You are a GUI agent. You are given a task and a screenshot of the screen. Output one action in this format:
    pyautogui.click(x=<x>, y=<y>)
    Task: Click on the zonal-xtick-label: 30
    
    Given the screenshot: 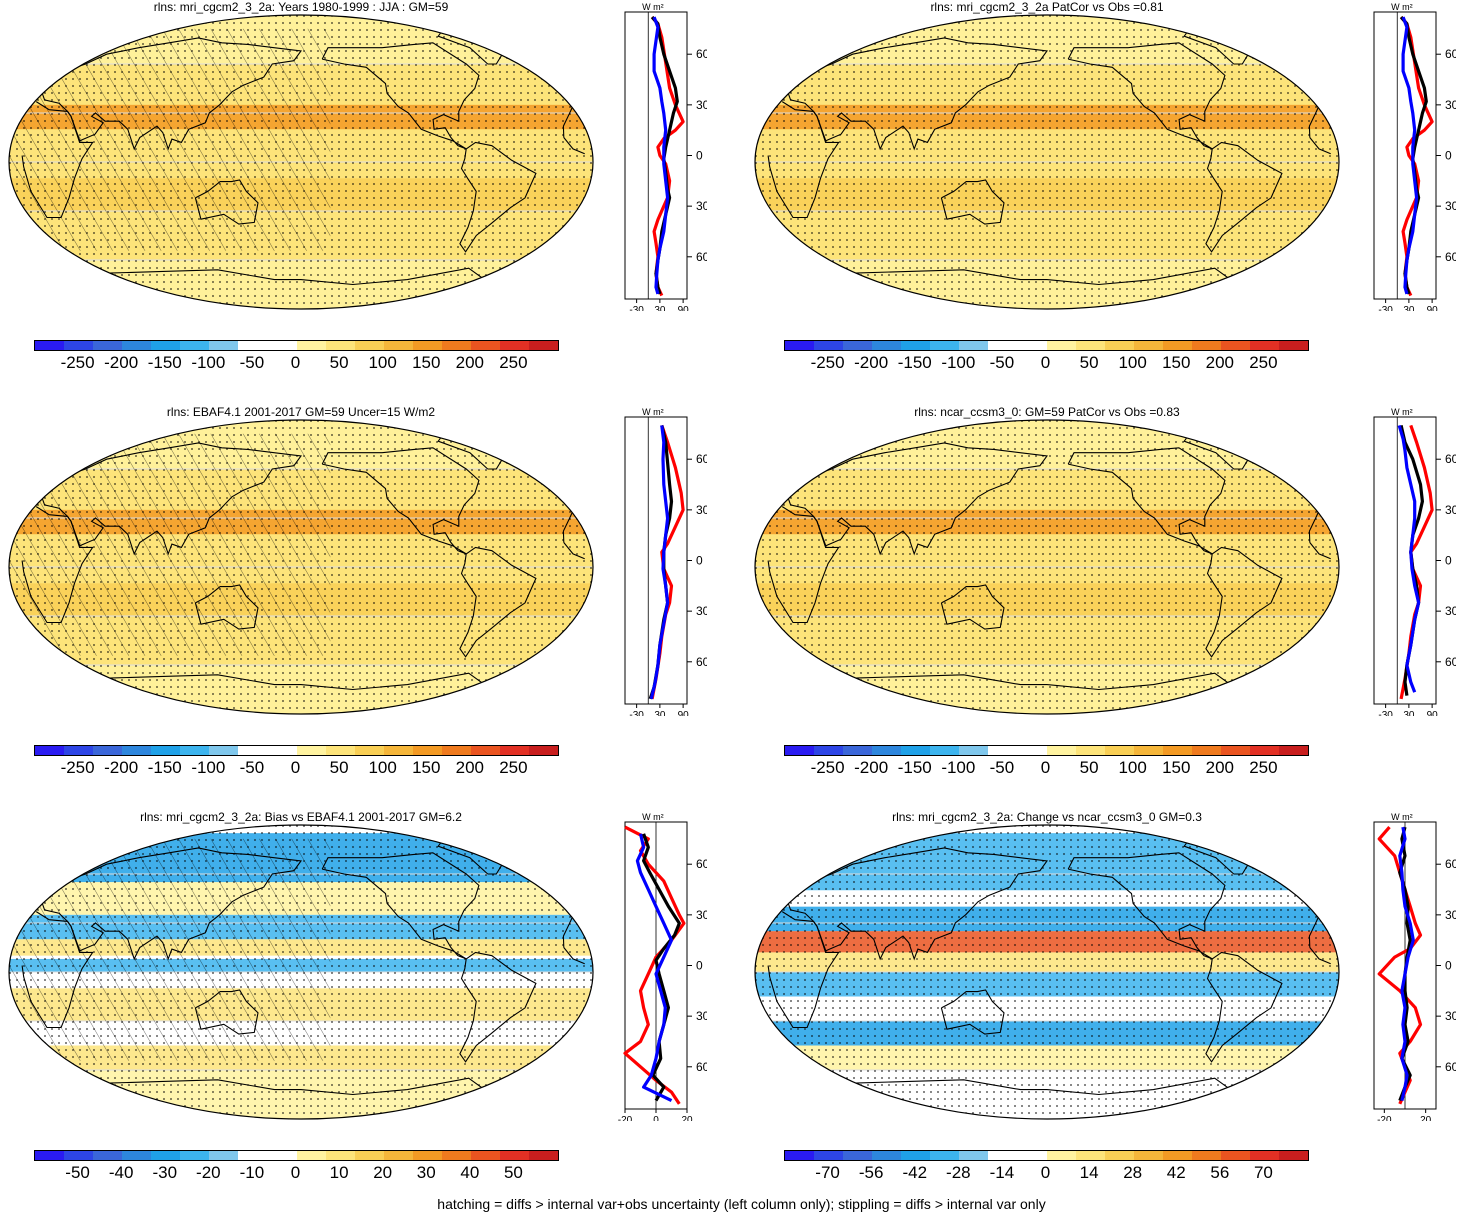 What is the action you would take?
    pyautogui.click(x=1409, y=308)
    